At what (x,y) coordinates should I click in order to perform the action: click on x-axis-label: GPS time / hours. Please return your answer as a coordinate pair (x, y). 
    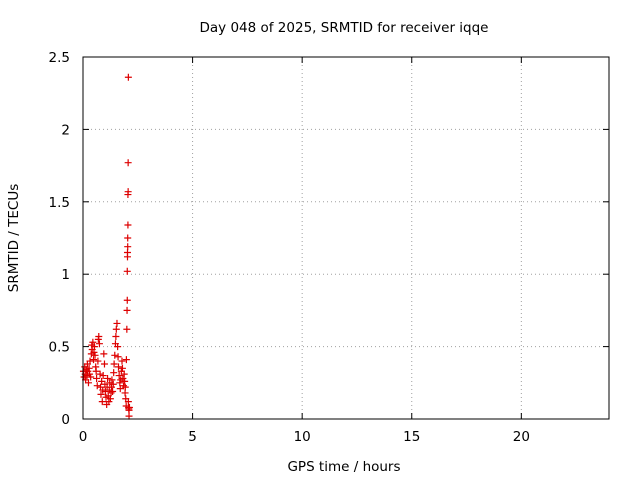
    Looking at the image, I should click on (343, 467).